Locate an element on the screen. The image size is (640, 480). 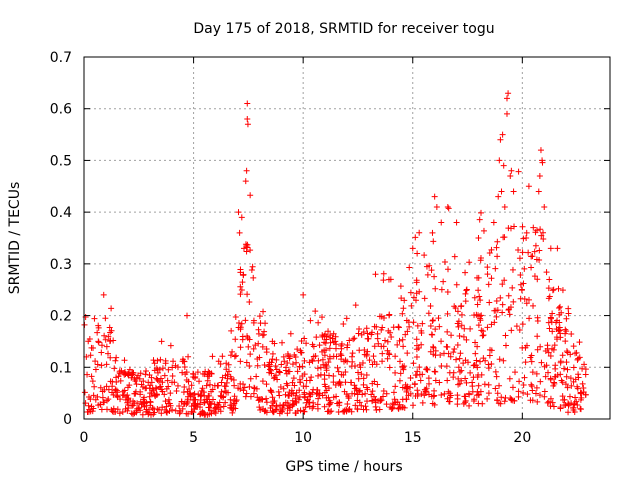
x-tick-label: 5 is located at coordinates (193, 438).